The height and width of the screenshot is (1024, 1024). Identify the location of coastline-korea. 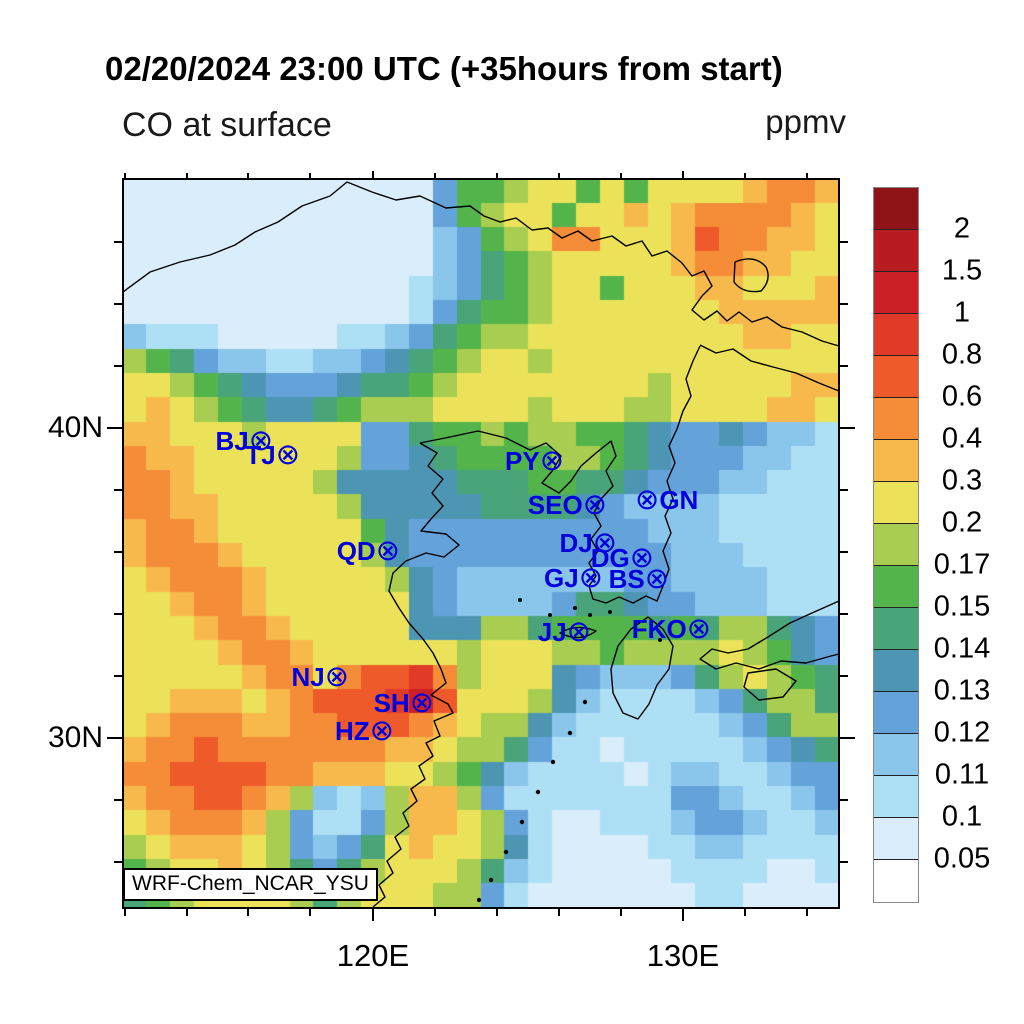
(560, 474).